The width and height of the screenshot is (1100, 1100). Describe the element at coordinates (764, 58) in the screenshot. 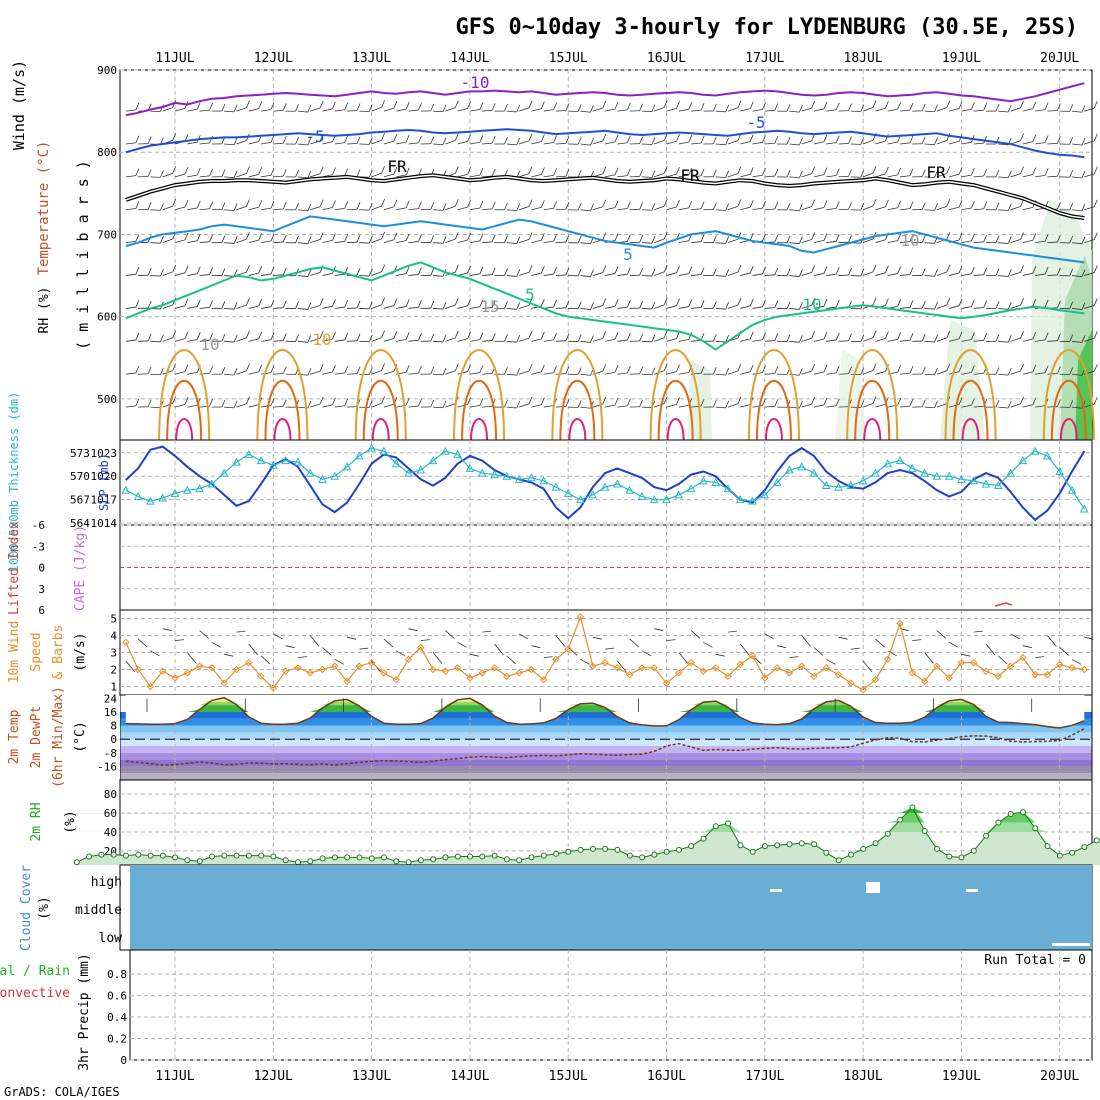

I see `day-label-top: 17JUL` at that location.